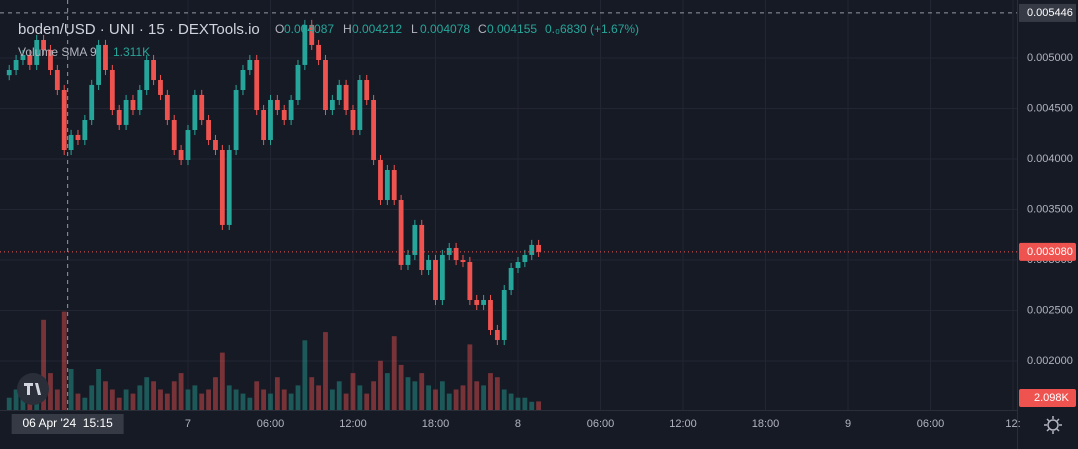  Describe the element at coordinates (683, 424) in the screenshot. I see `x-tick-label: 12:00` at that location.